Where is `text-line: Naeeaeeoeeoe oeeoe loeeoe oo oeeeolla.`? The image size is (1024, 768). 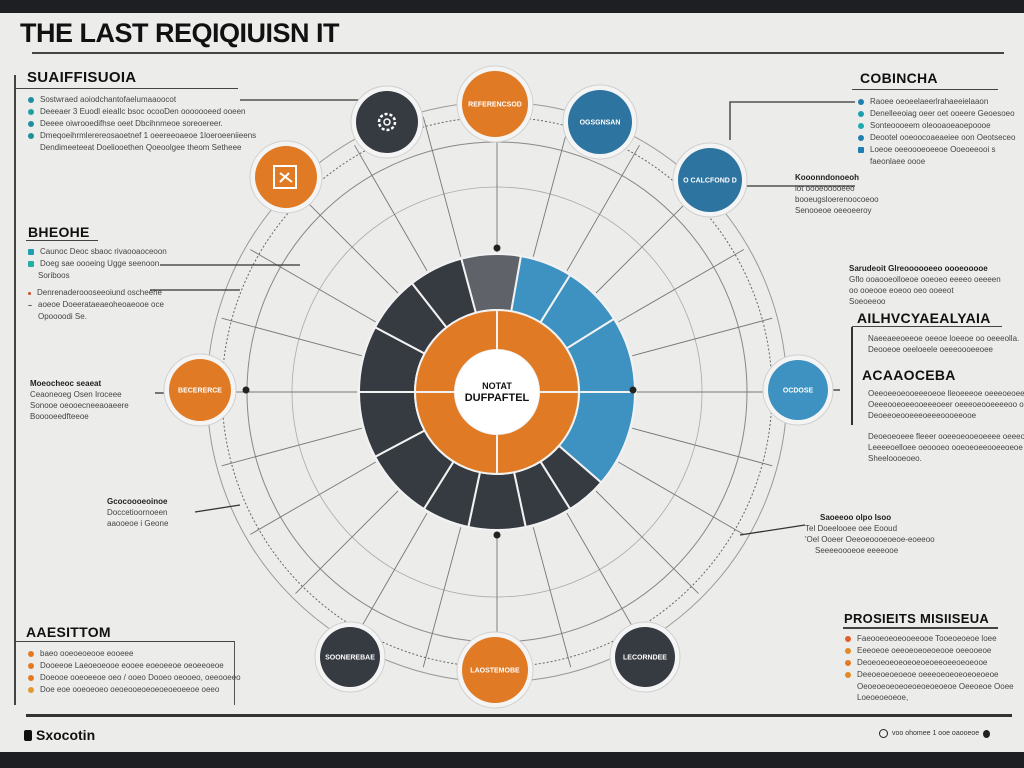
text-line: Naeeaeeoeeoe oeeoe loeeoe oo oeeeolla. is located at coordinates (944, 338).